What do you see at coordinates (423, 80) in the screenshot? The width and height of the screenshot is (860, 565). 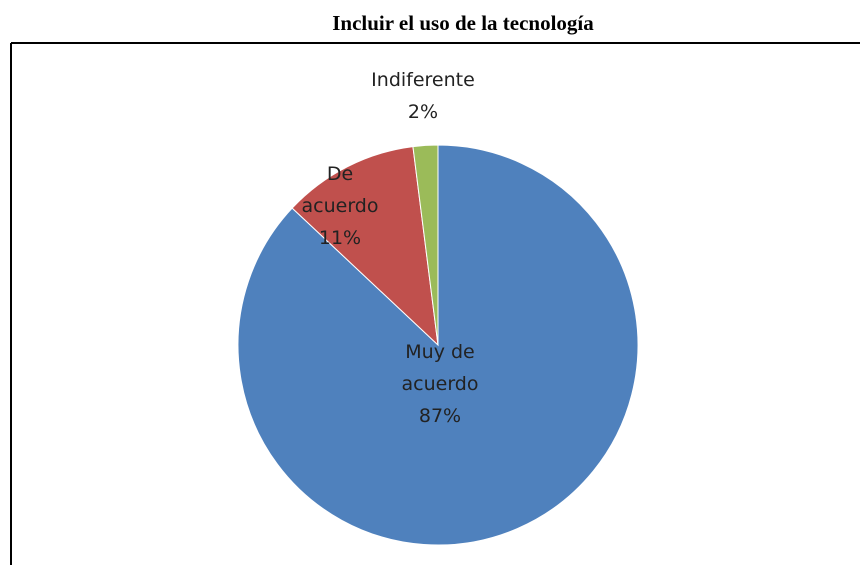 I see `slice-label: Indiferente` at bounding box center [423, 80].